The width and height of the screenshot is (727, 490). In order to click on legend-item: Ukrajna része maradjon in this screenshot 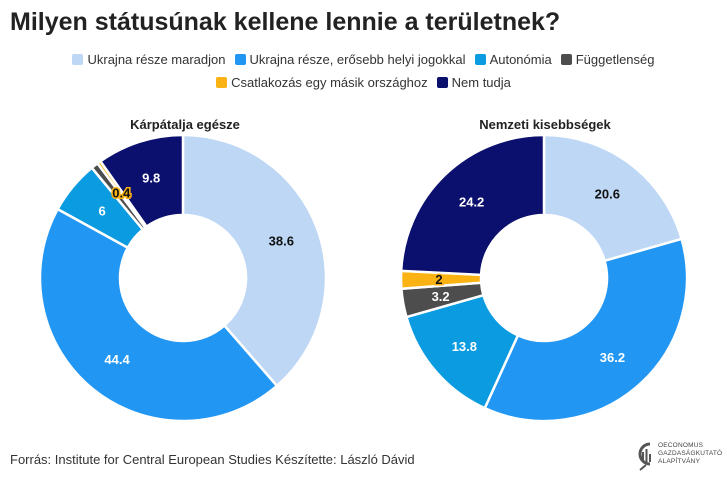, I will do `click(149, 59)`.